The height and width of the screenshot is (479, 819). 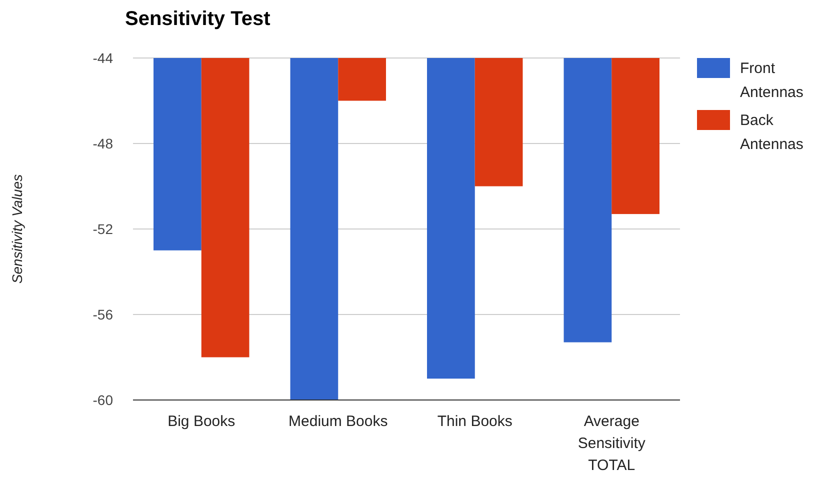 What do you see at coordinates (103, 400) in the screenshot?
I see `y-tick-label: -60` at bounding box center [103, 400].